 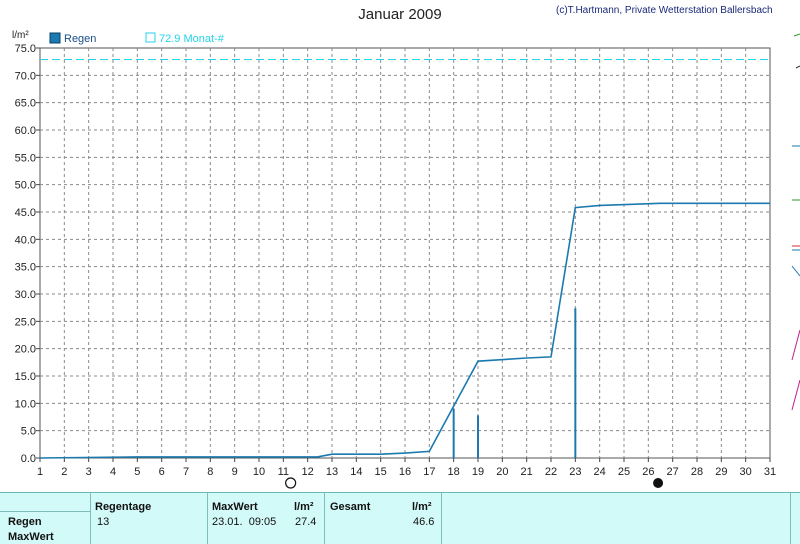 What do you see at coordinates (332, 472) in the screenshot?
I see `x-tick-label: 13` at bounding box center [332, 472].